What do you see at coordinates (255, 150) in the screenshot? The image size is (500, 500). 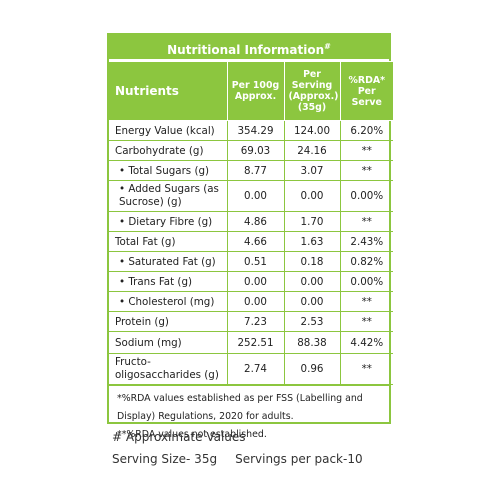 I see `value-per-100g: 69.03` at bounding box center [255, 150].